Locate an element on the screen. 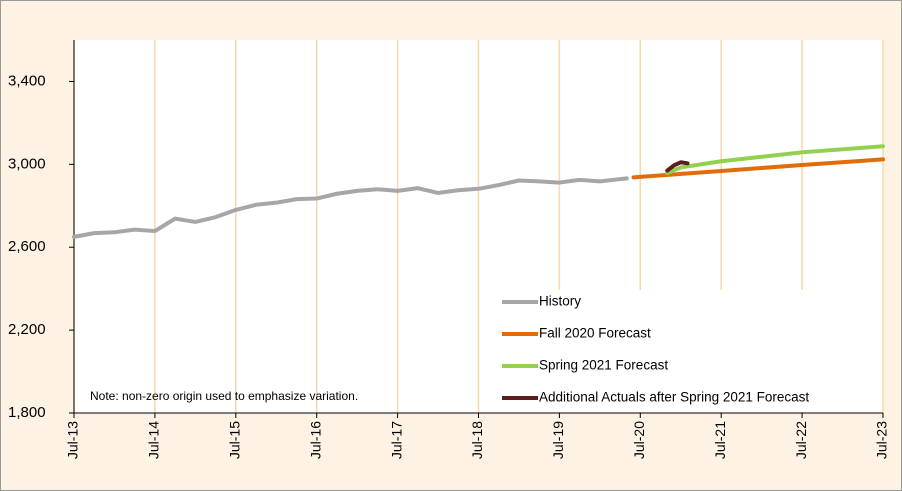  x-tick-label: Jul-20 is located at coordinates (639, 440).